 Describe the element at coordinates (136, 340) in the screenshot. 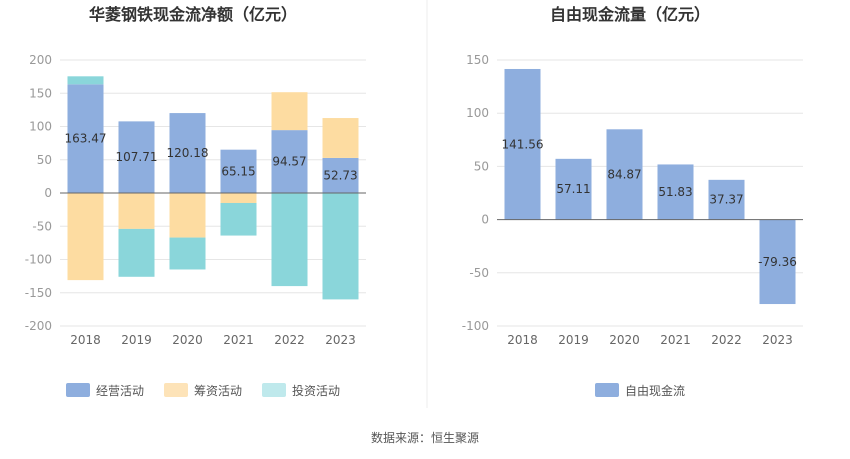

I see `chart1-x-tick-label: 2019` at that location.